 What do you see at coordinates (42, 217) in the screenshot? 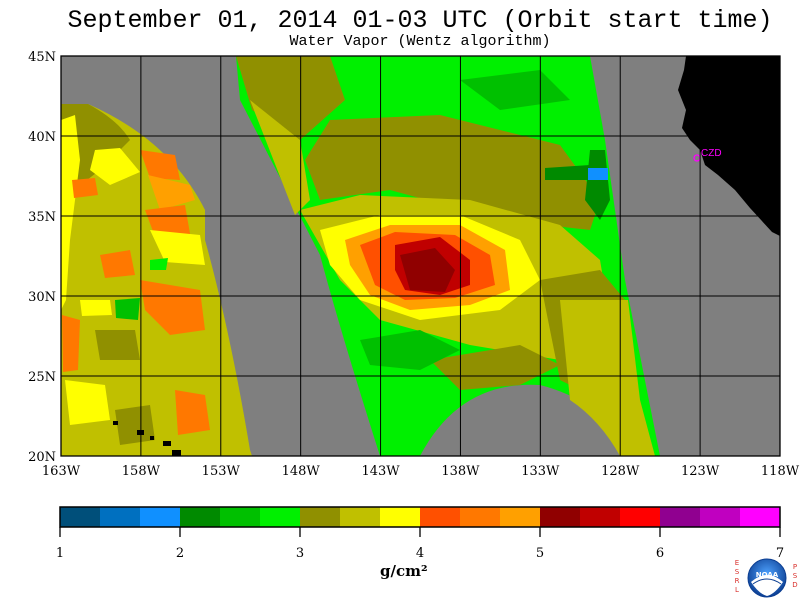
I see `lat-tick-label: 35N` at bounding box center [42, 217].